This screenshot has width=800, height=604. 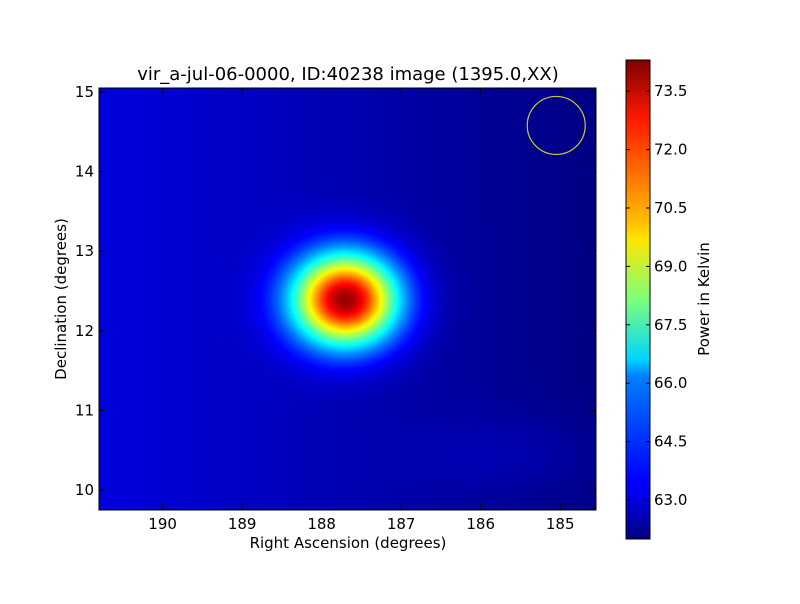 What do you see at coordinates (401, 524) in the screenshot?
I see `x-tick-label: 187` at bounding box center [401, 524].